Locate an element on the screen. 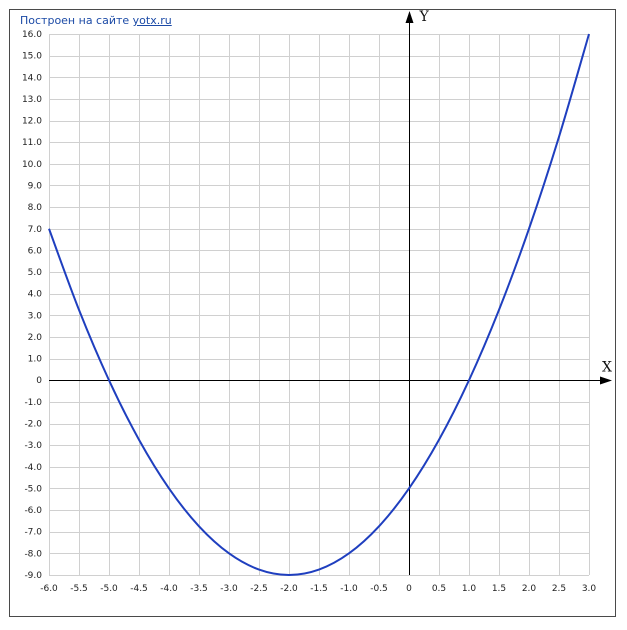 The image size is (627, 630). y-tick-label: 4.0 is located at coordinates (35, 295).